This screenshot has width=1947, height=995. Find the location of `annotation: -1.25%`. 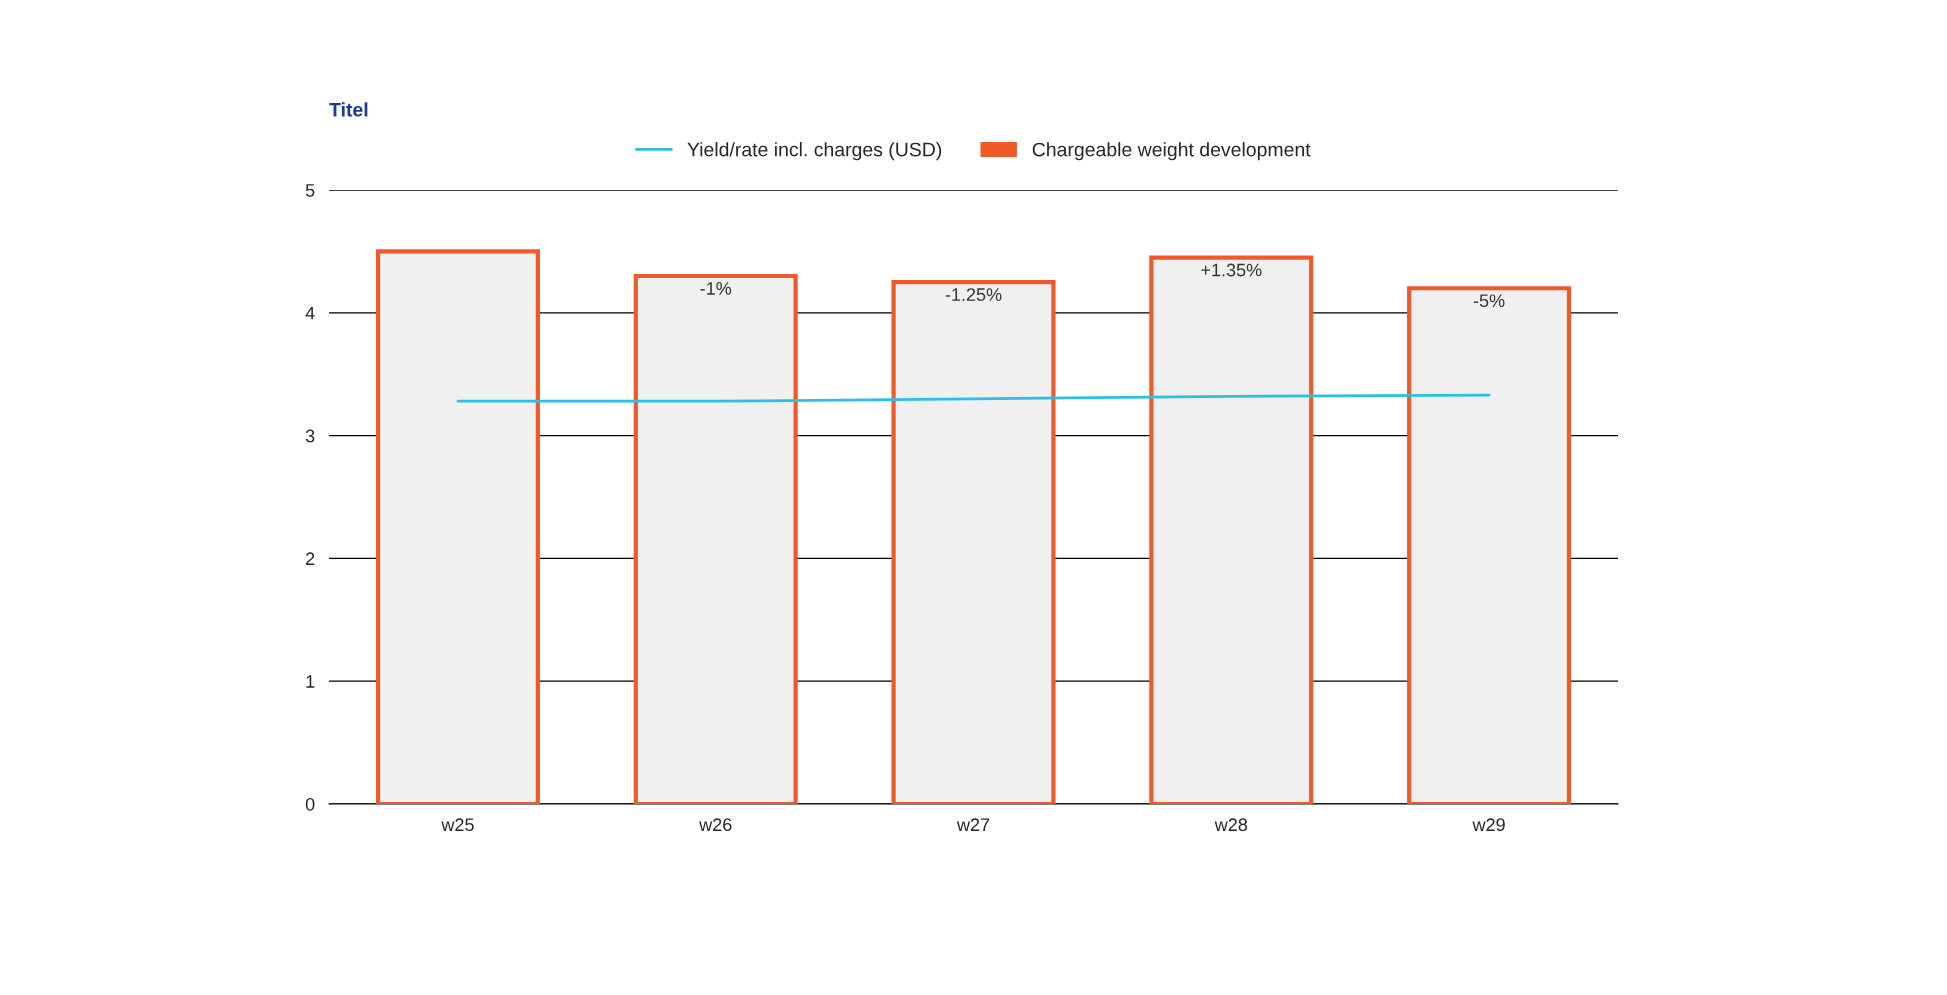

annotation: -1.25% is located at coordinates (973, 294).